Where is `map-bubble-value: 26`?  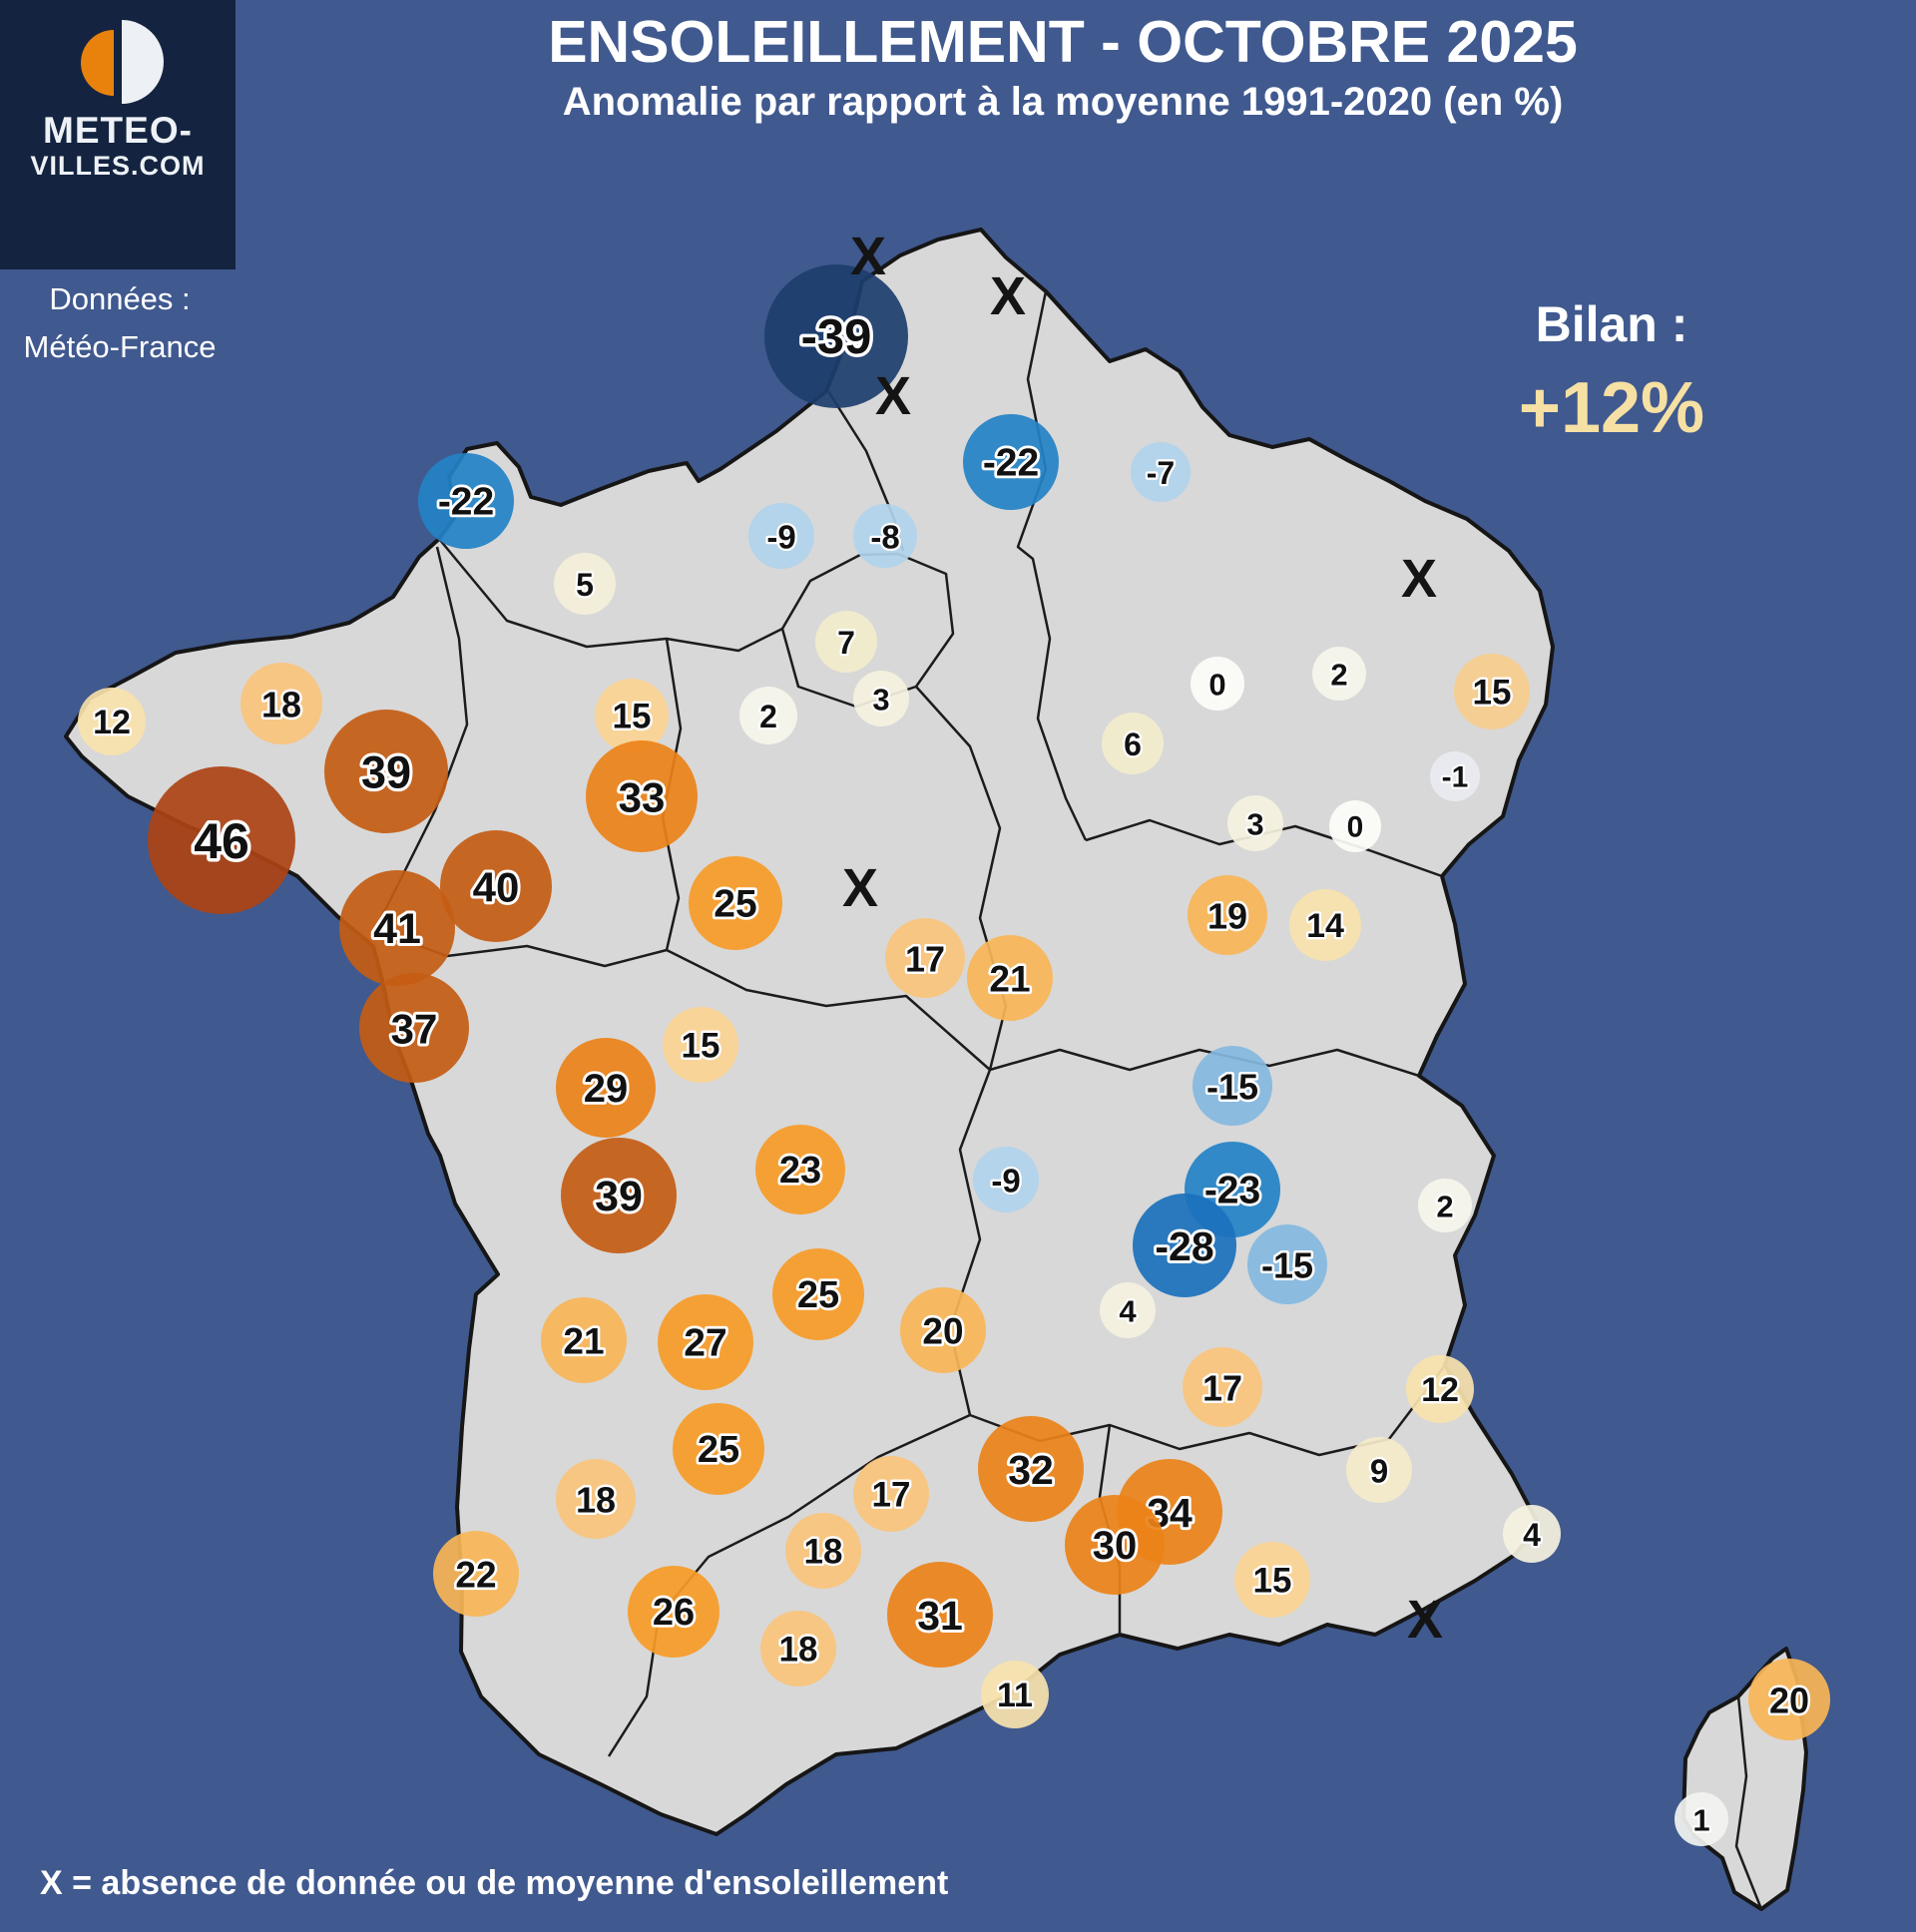 map-bubble-value: 26 is located at coordinates (674, 1613).